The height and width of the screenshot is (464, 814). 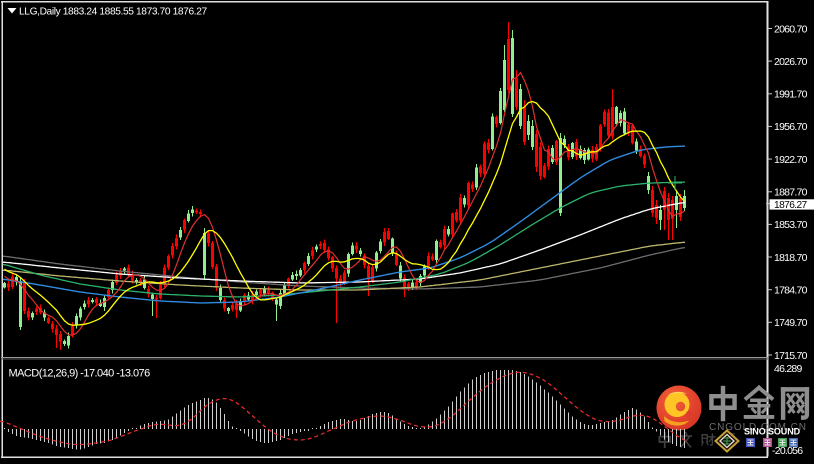 I want to click on svg-text: 1876.27, so click(x=791, y=205).